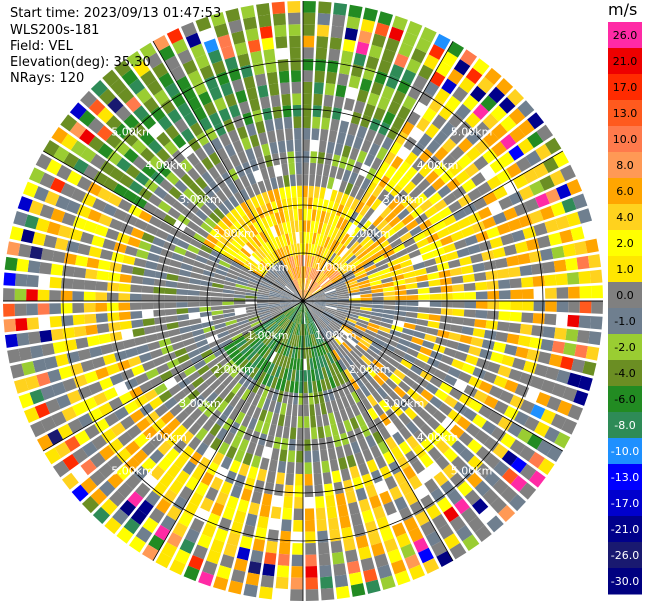  What do you see at coordinates (433, 376) in the screenshot?
I see `azimuth-spoke` at bounding box center [433, 376].